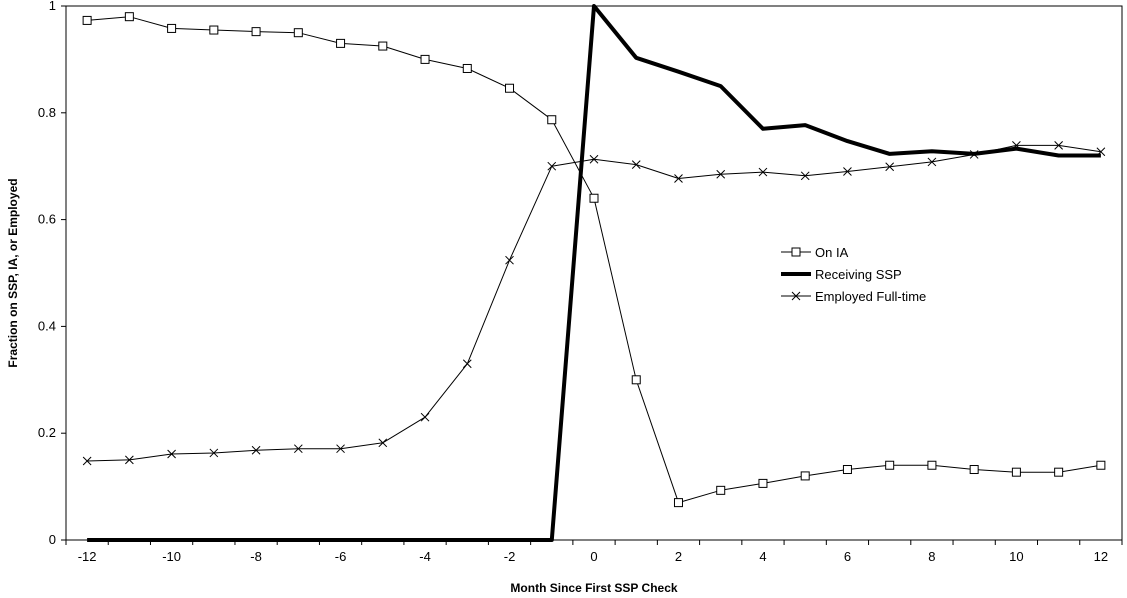  What do you see at coordinates (52, 539) in the screenshot?
I see `y-tick-label: 0` at bounding box center [52, 539].